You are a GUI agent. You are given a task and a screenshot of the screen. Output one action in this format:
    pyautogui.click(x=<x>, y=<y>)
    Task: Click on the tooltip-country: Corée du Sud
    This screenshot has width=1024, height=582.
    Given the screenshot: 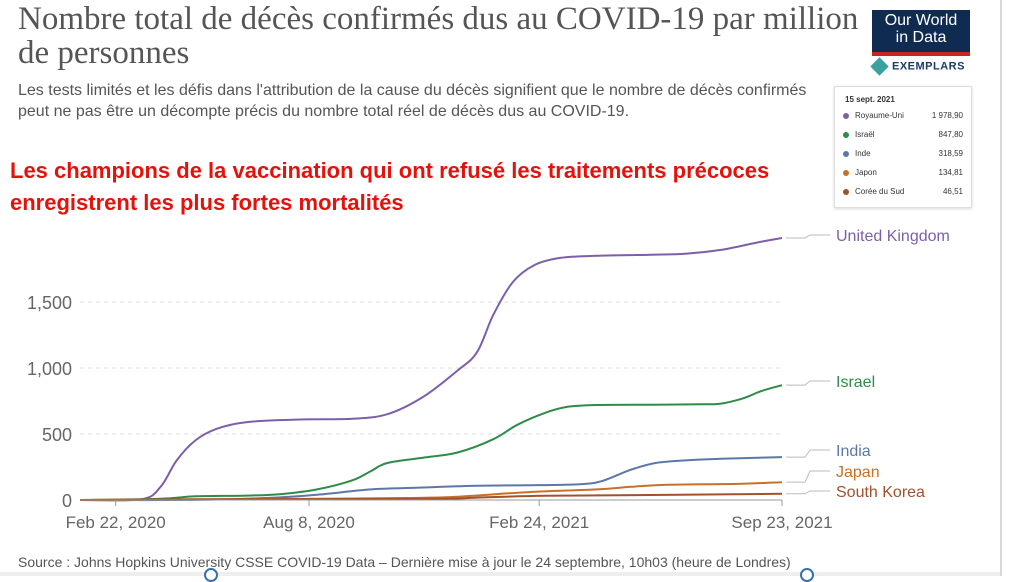 What is the action you would take?
    pyautogui.click(x=880, y=191)
    